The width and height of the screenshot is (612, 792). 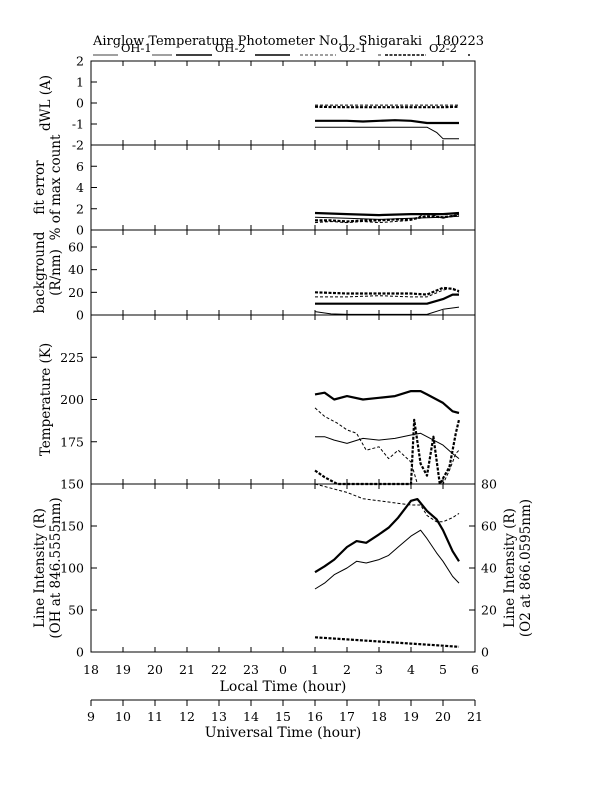 What do you see at coordinates (78, 124) in the screenshot?
I see `ytick-label-dwl: -1` at bounding box center [78, 124].